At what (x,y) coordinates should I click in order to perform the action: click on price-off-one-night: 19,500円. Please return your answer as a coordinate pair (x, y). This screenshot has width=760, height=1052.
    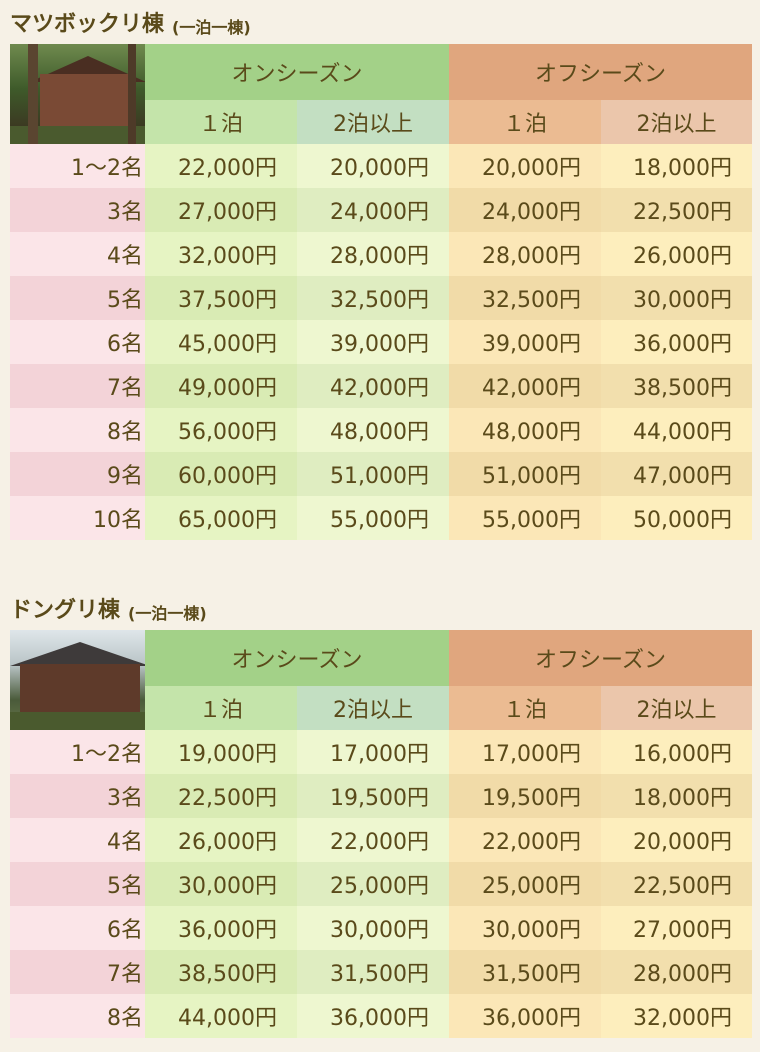
    Looking at the image, I should click on (525, 796).